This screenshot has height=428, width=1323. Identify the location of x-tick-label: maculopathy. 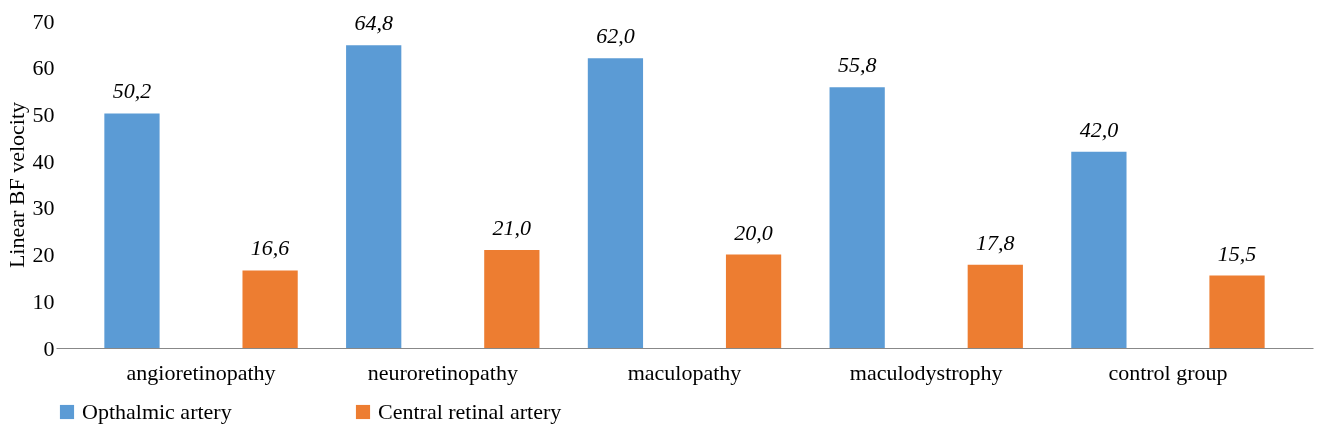
(684, 372).